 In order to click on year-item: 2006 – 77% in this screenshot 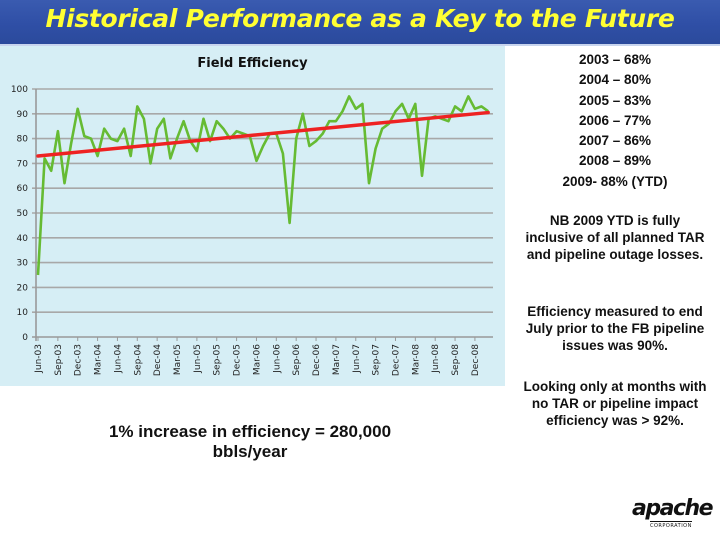, I will do `click(615, 120)`.